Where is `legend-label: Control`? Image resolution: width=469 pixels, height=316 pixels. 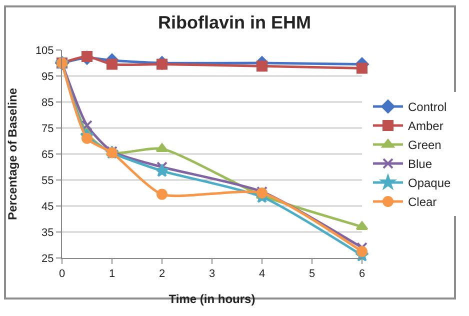 legend-label: Control is located at coordinates (427, 107).